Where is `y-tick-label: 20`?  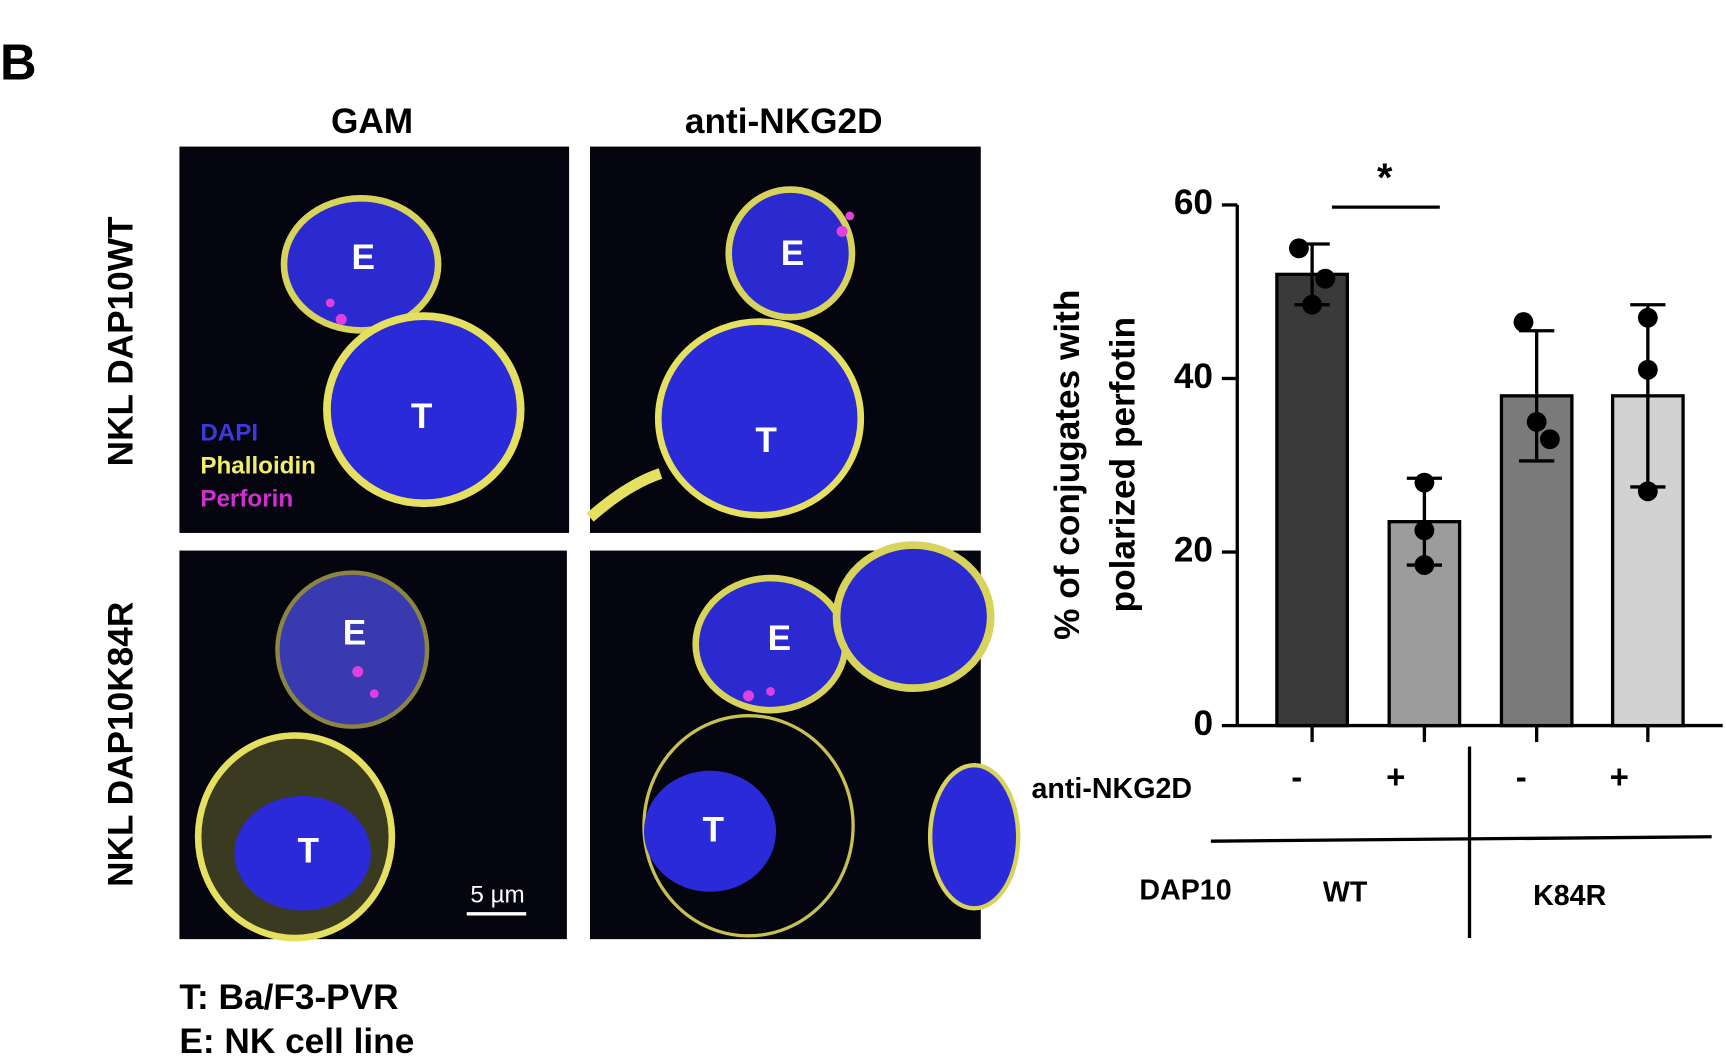 y-tick-label: 20 is located at coordinates (1193, 549).